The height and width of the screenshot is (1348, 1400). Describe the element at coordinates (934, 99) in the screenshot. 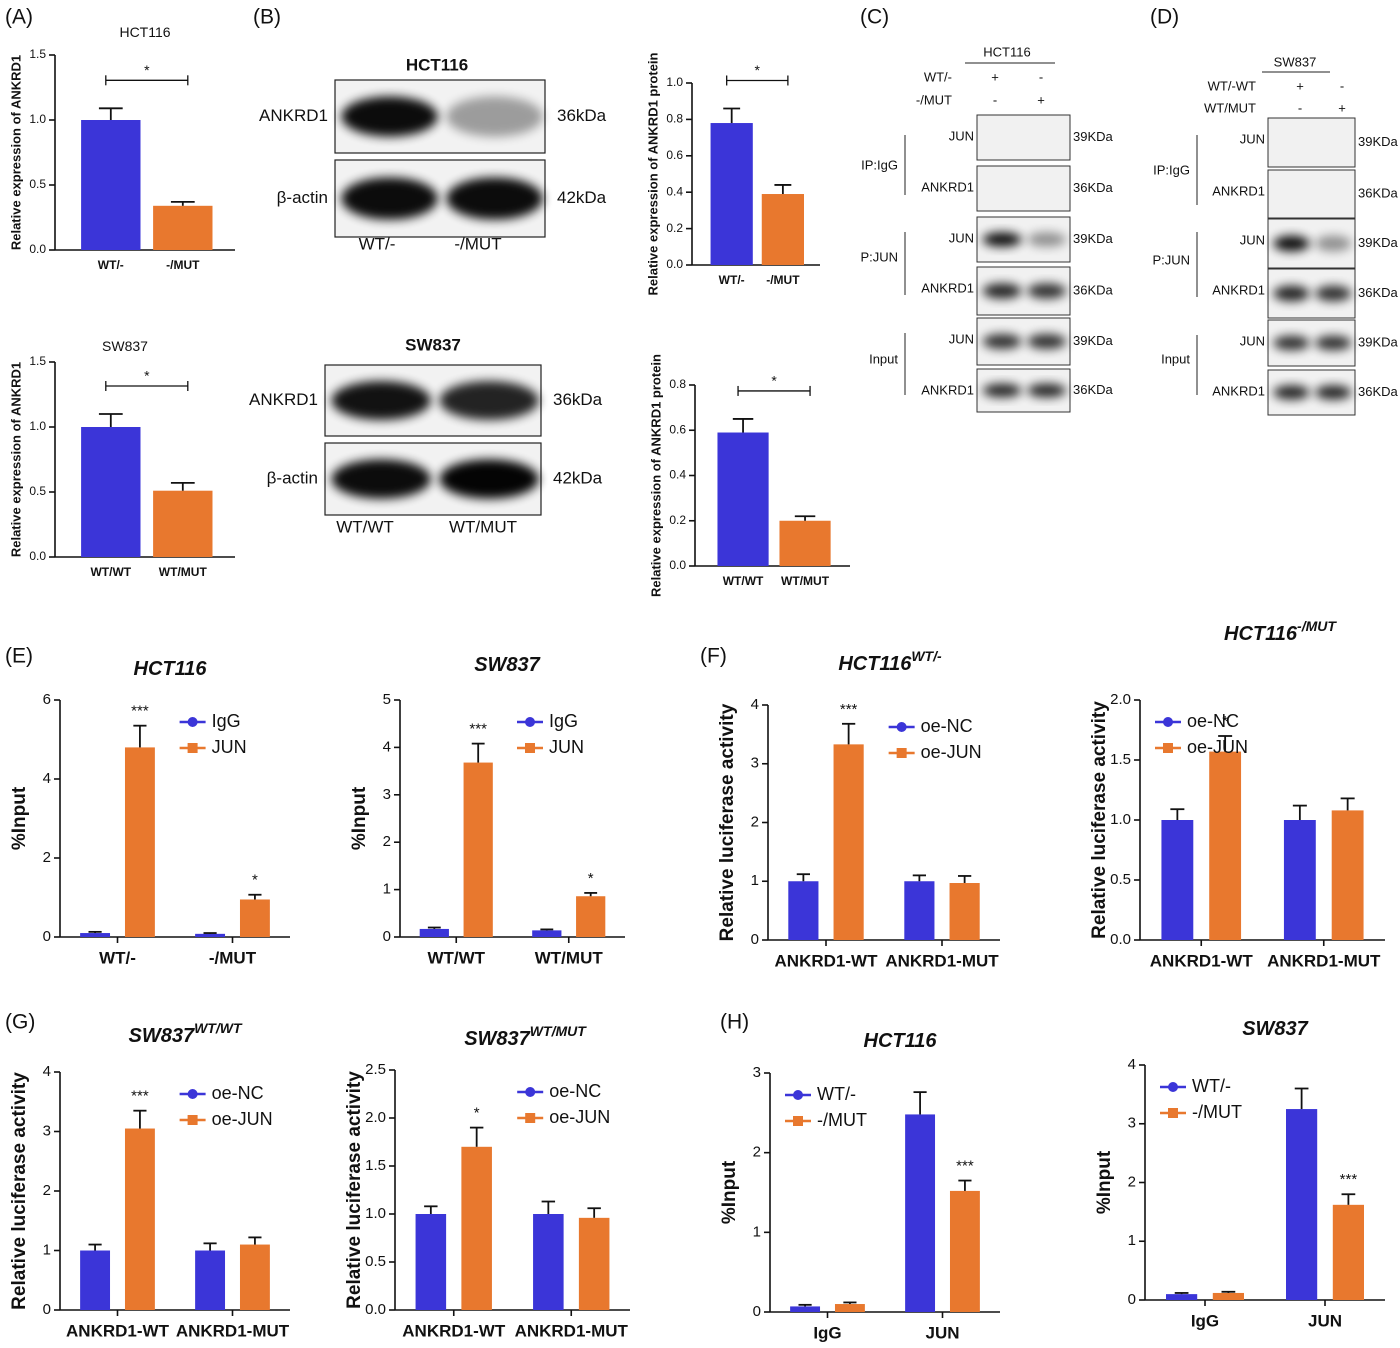

I see `coip-condition: -/MUT` at that location.